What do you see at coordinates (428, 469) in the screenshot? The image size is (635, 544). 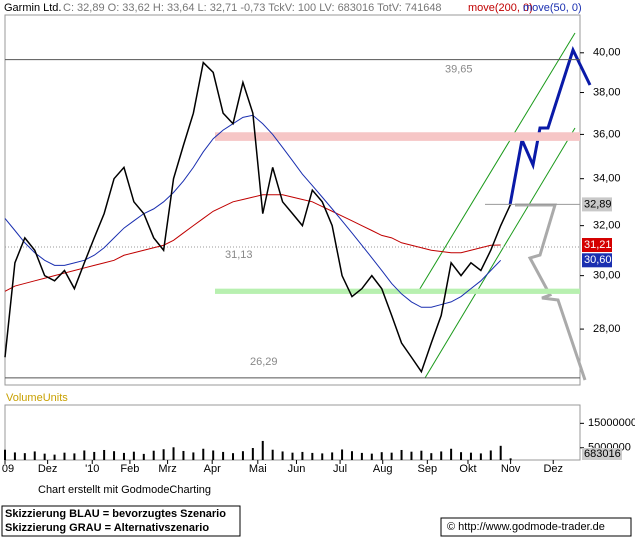 I see `x-tick-label: Sep` at bounding box center [428, 469].